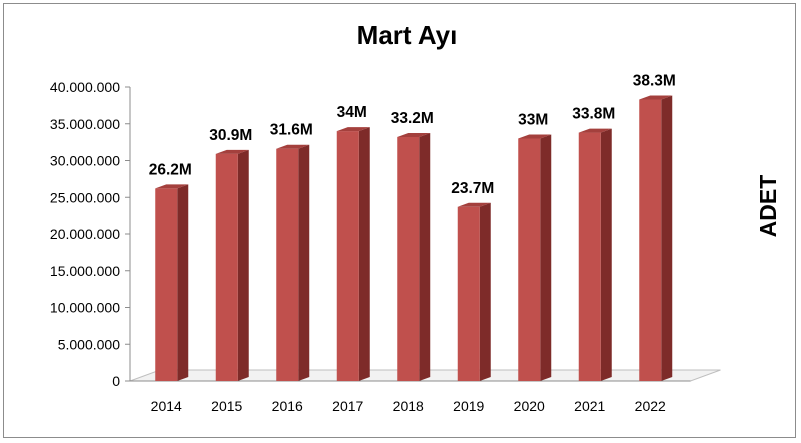  What do you see at coordinates (287, 406) in the screenshot?
I see `x-tick-label: 2016` at bounding box center [287, 406].